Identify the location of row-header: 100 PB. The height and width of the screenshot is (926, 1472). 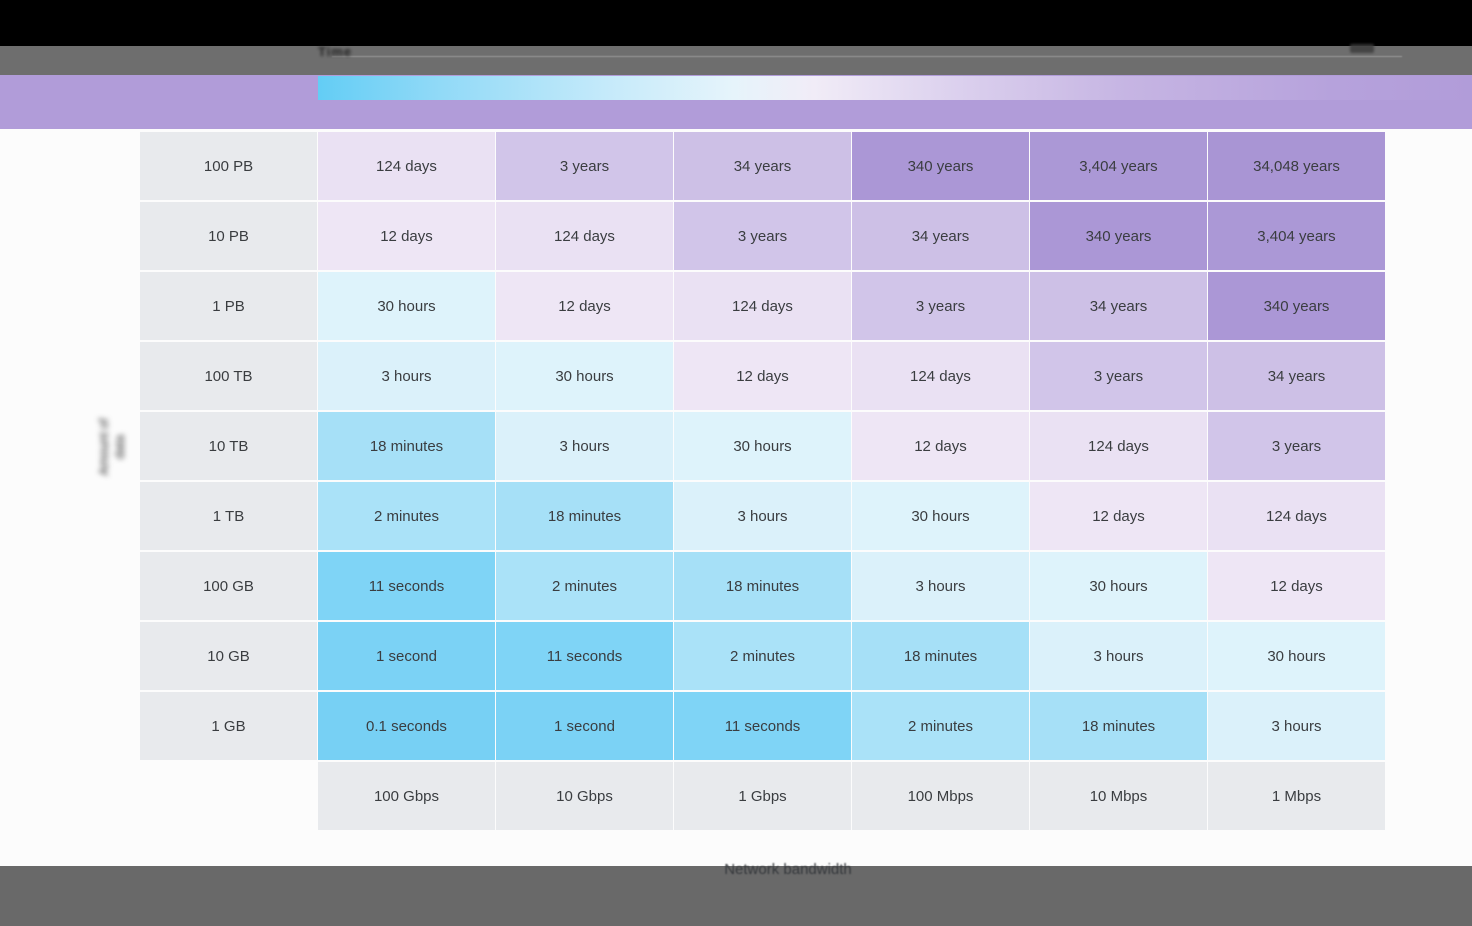
(228, 166).